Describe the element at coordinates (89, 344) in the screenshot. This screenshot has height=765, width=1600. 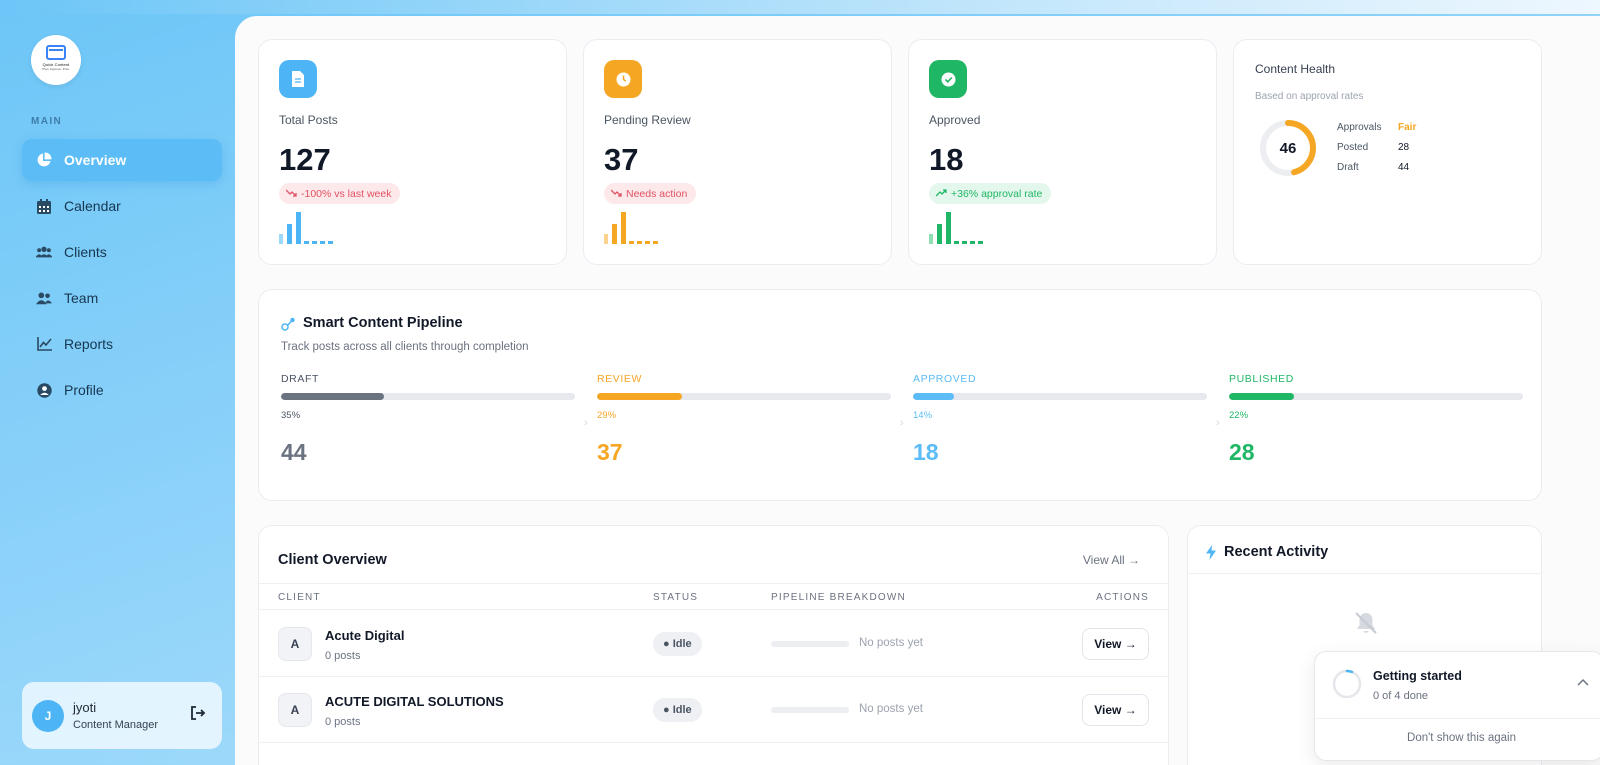
I see `sidebar-item-label: Reports` at that location.